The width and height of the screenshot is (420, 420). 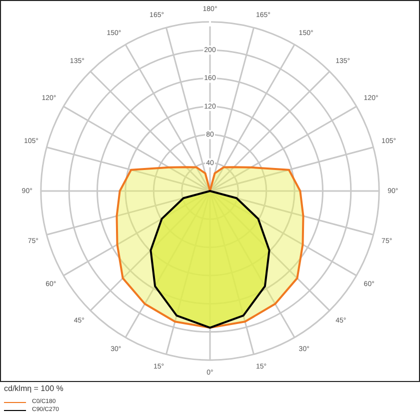 What do you see at coordinates (34, 388) in the screenshot?
I see `text: cd/klmη = 100 %` at bounding box center [34, 388].